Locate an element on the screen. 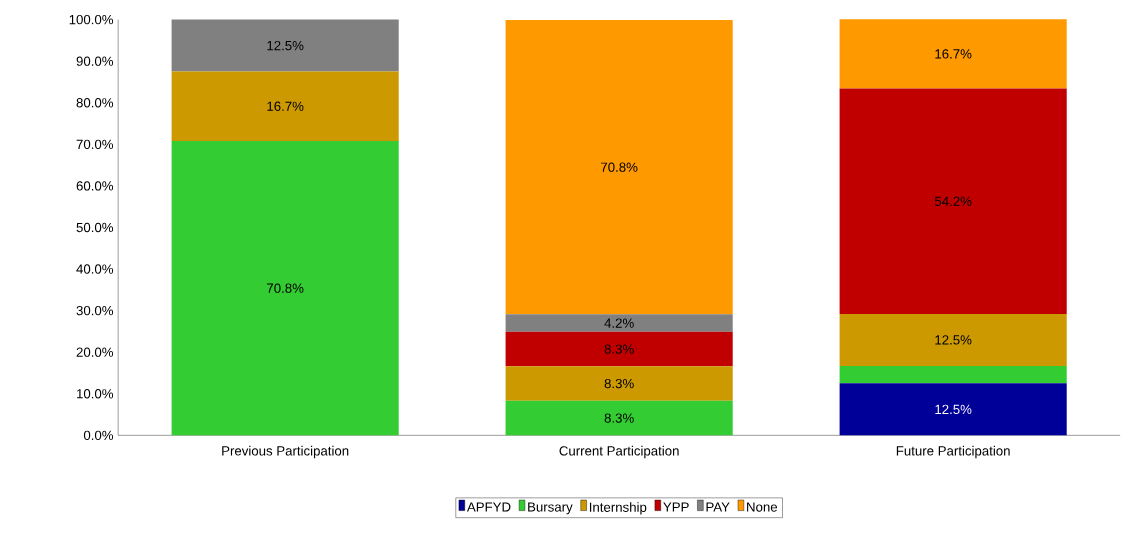 This screenshot has height=535, width=1129. legend-label: PAY is located at coordinates (718, 507).